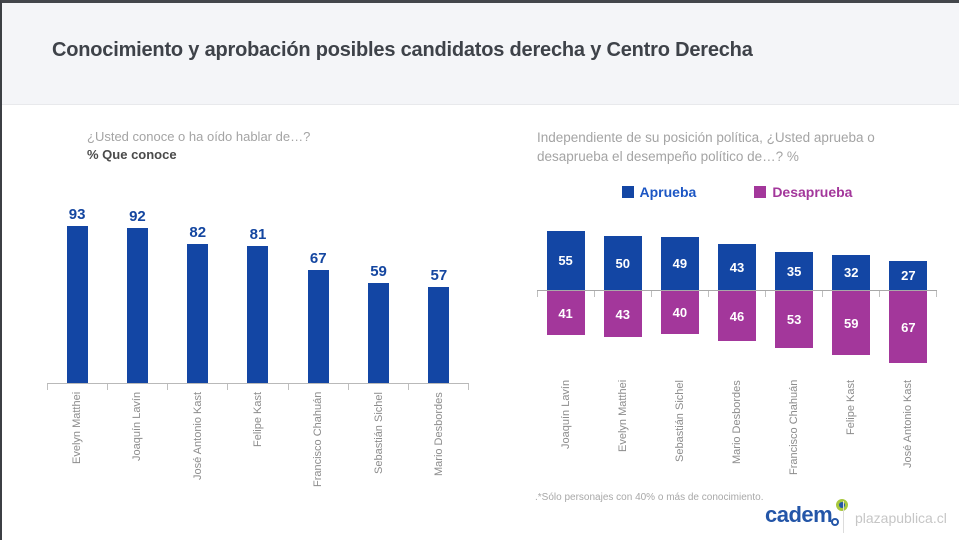 The image size is (959, 540). Describe the element at coordinates (851, 323) in the screenshot. I see `disapprove-bar-slot: 59` at that location.